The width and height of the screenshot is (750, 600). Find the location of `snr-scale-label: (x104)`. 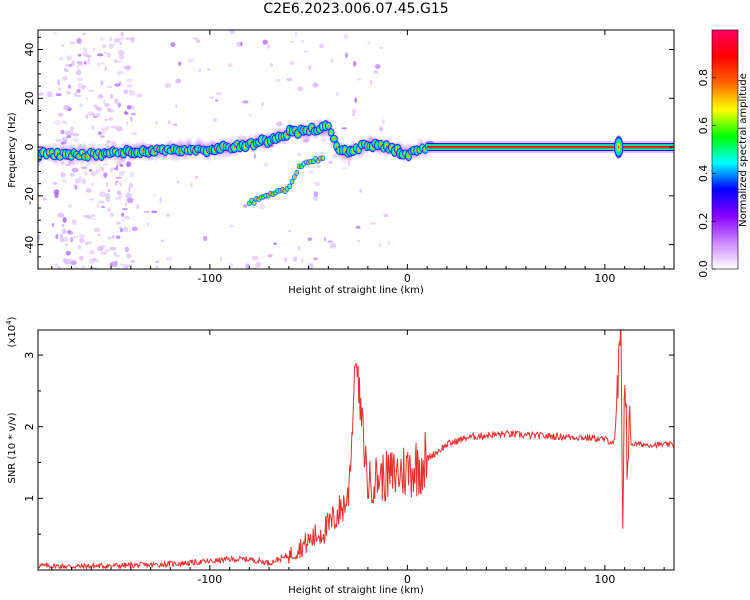

snr-scale-label: (x104) is located at coordinates (11, 331).